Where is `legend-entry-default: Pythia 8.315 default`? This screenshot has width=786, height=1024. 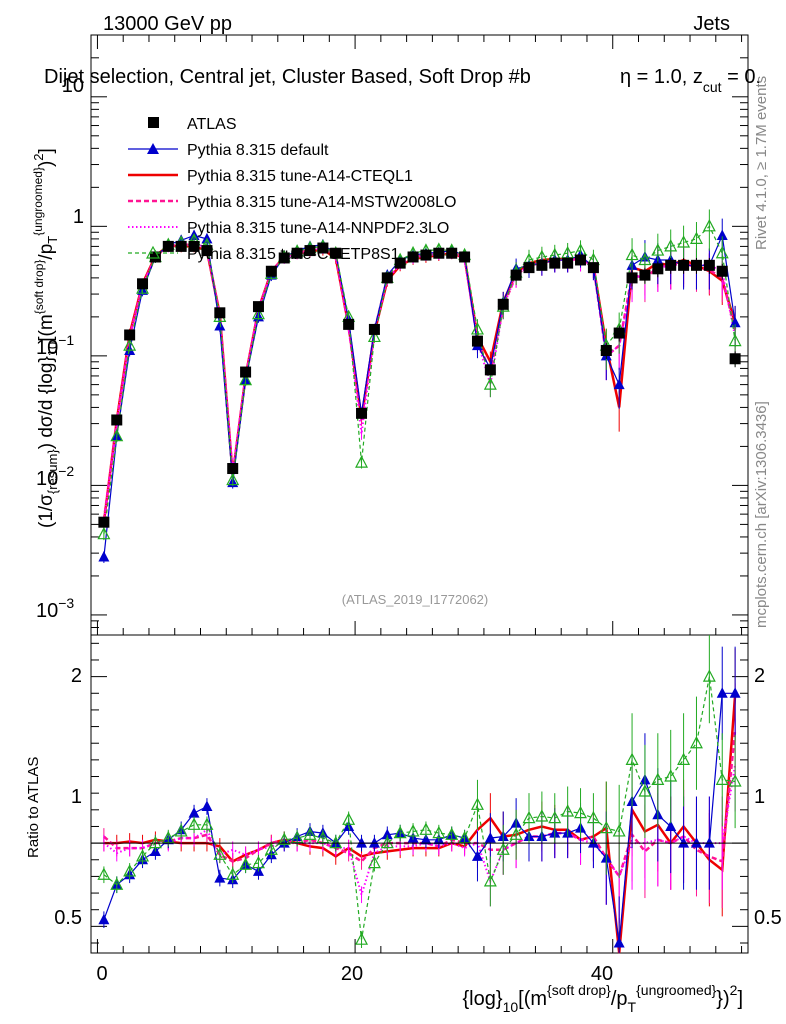 legend-entry-default: Pythia 8.315 default is located at coordinates (228, 150).